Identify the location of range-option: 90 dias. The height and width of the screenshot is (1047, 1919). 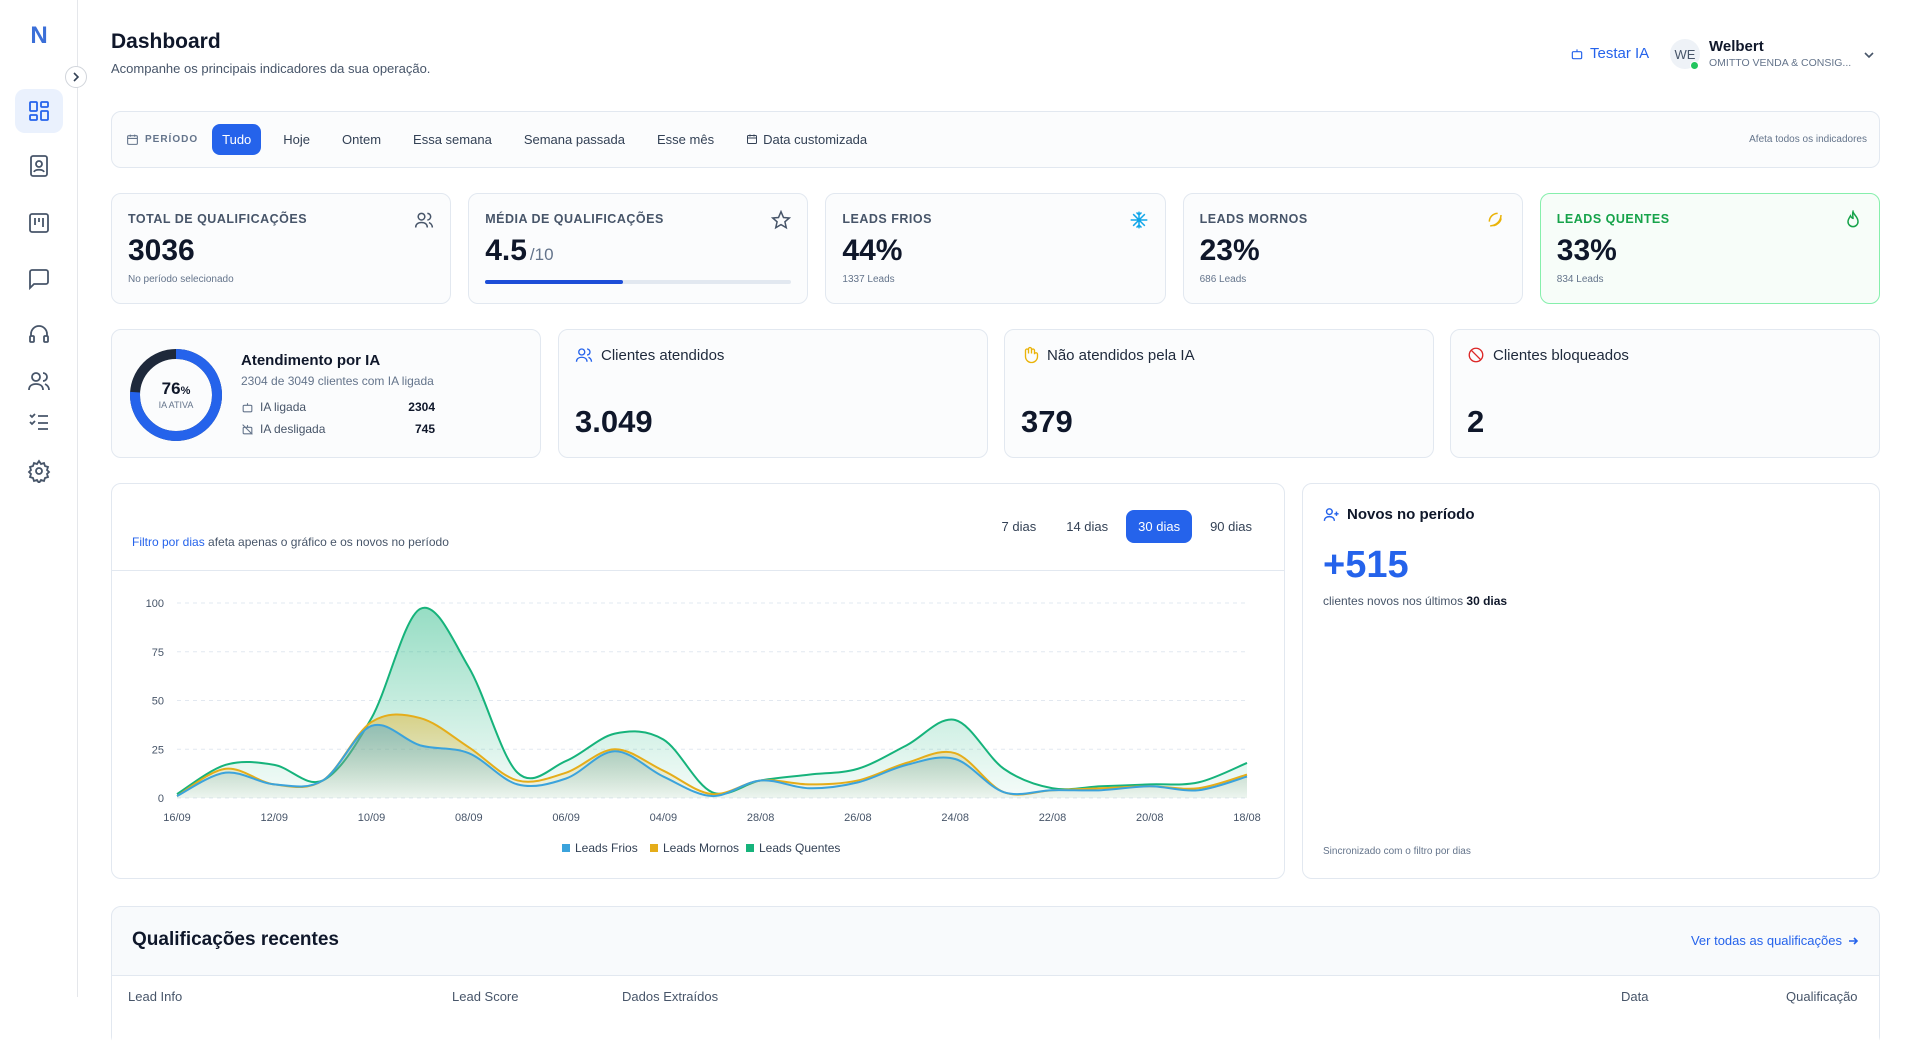
(1231, 526).